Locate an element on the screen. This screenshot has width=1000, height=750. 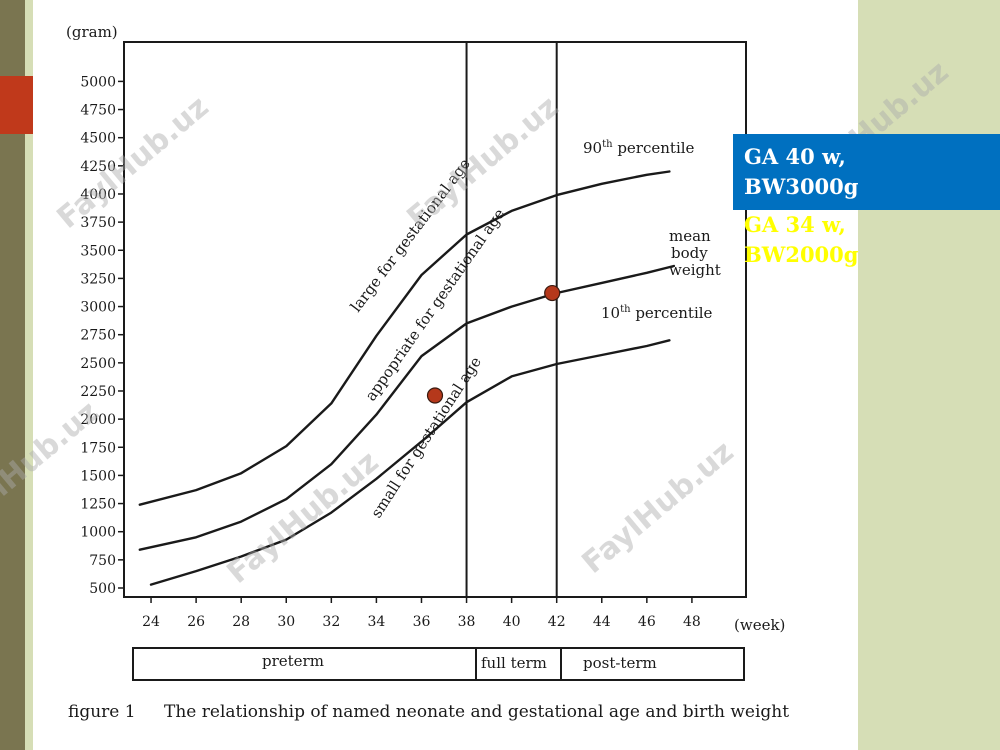
y-tick-label-4500: 4500 is located at coordinates (98, 139).